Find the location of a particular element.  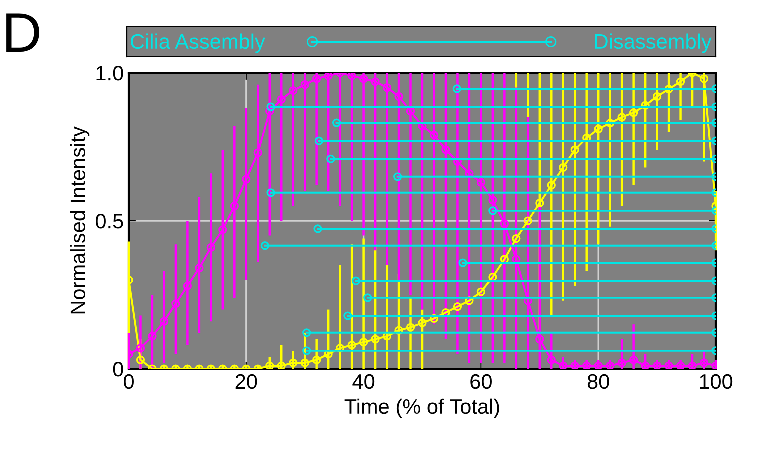

x-tick-label: 0 is located at coordinates (129, 382).